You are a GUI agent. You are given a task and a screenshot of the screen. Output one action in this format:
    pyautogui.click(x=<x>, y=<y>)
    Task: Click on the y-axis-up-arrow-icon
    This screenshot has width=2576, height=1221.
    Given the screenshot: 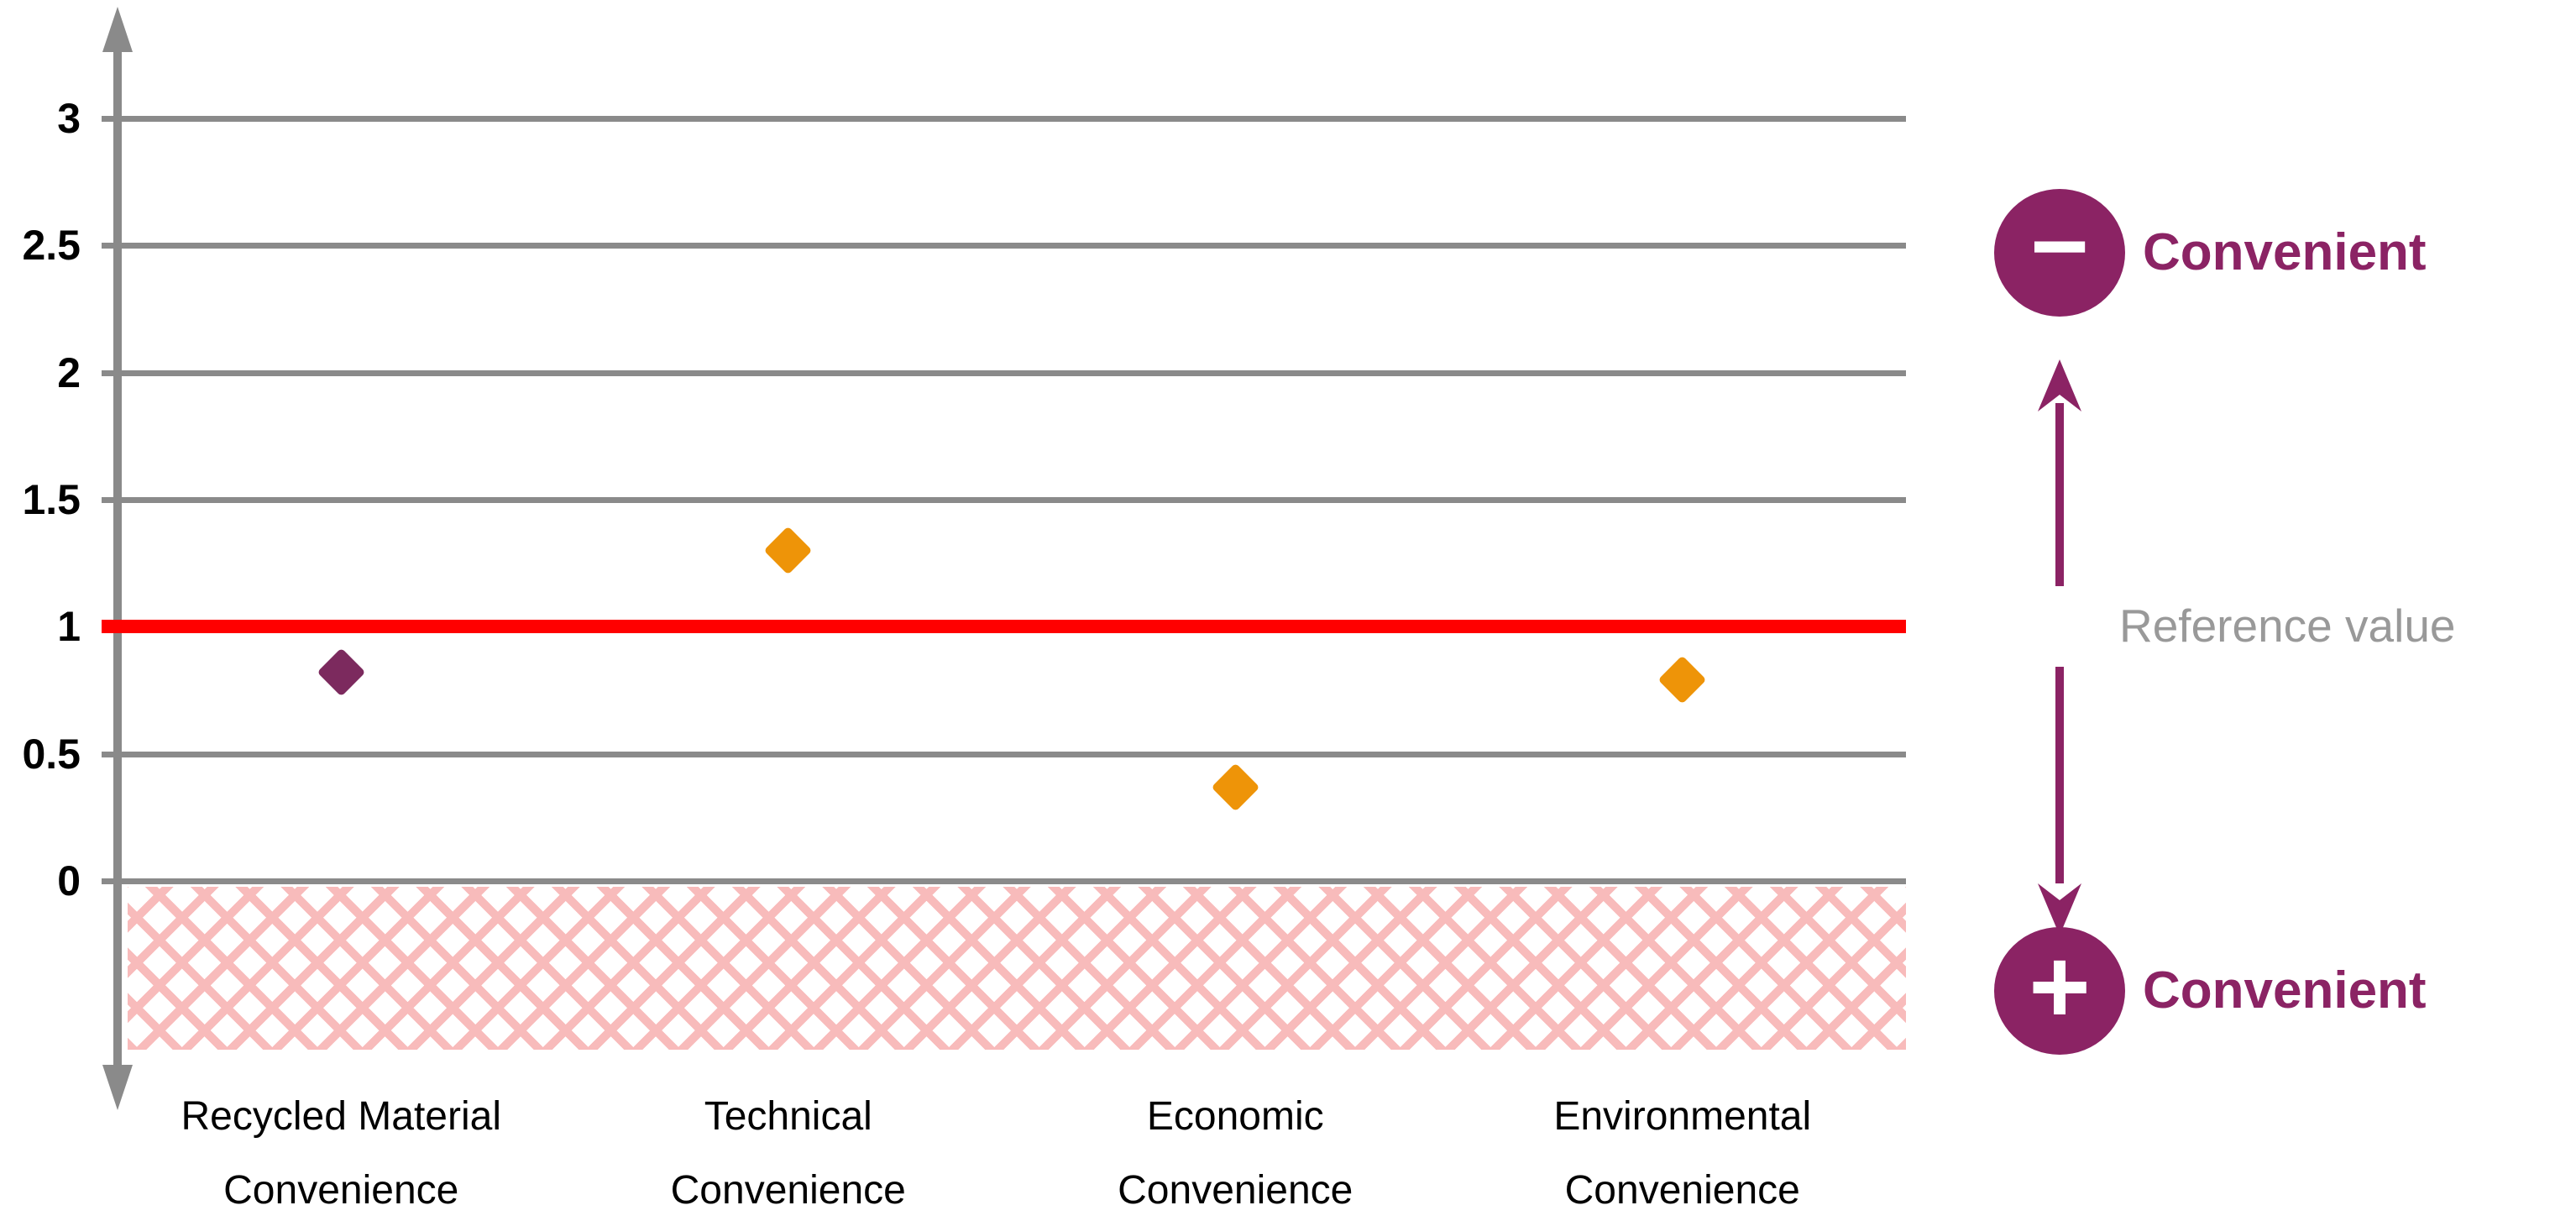 What is the action you would take?
    pyautogui.click(x=118, y=30)
    